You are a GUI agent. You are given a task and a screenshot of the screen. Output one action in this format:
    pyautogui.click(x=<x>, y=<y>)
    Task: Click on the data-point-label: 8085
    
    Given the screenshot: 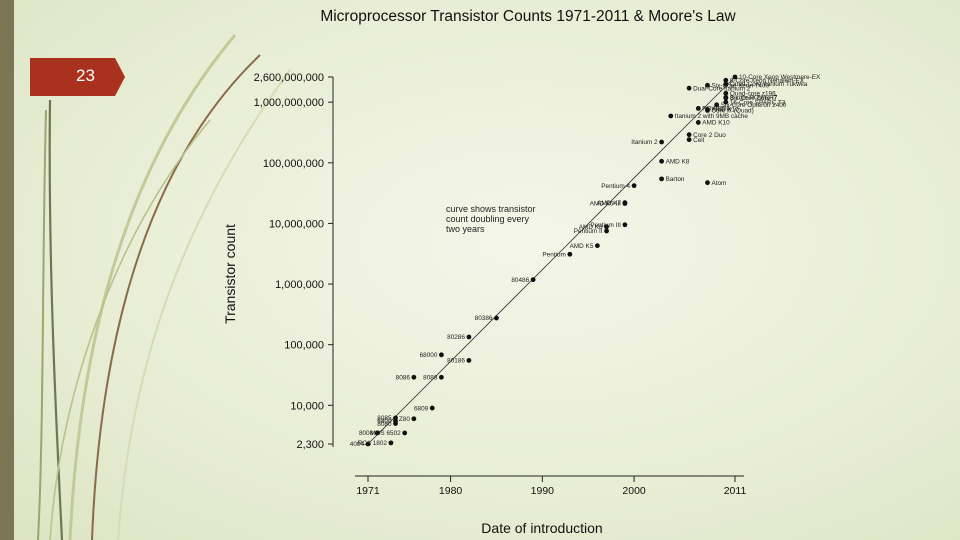 What is the action you would take?
    pyautogui.click(x=384, y=418)
    